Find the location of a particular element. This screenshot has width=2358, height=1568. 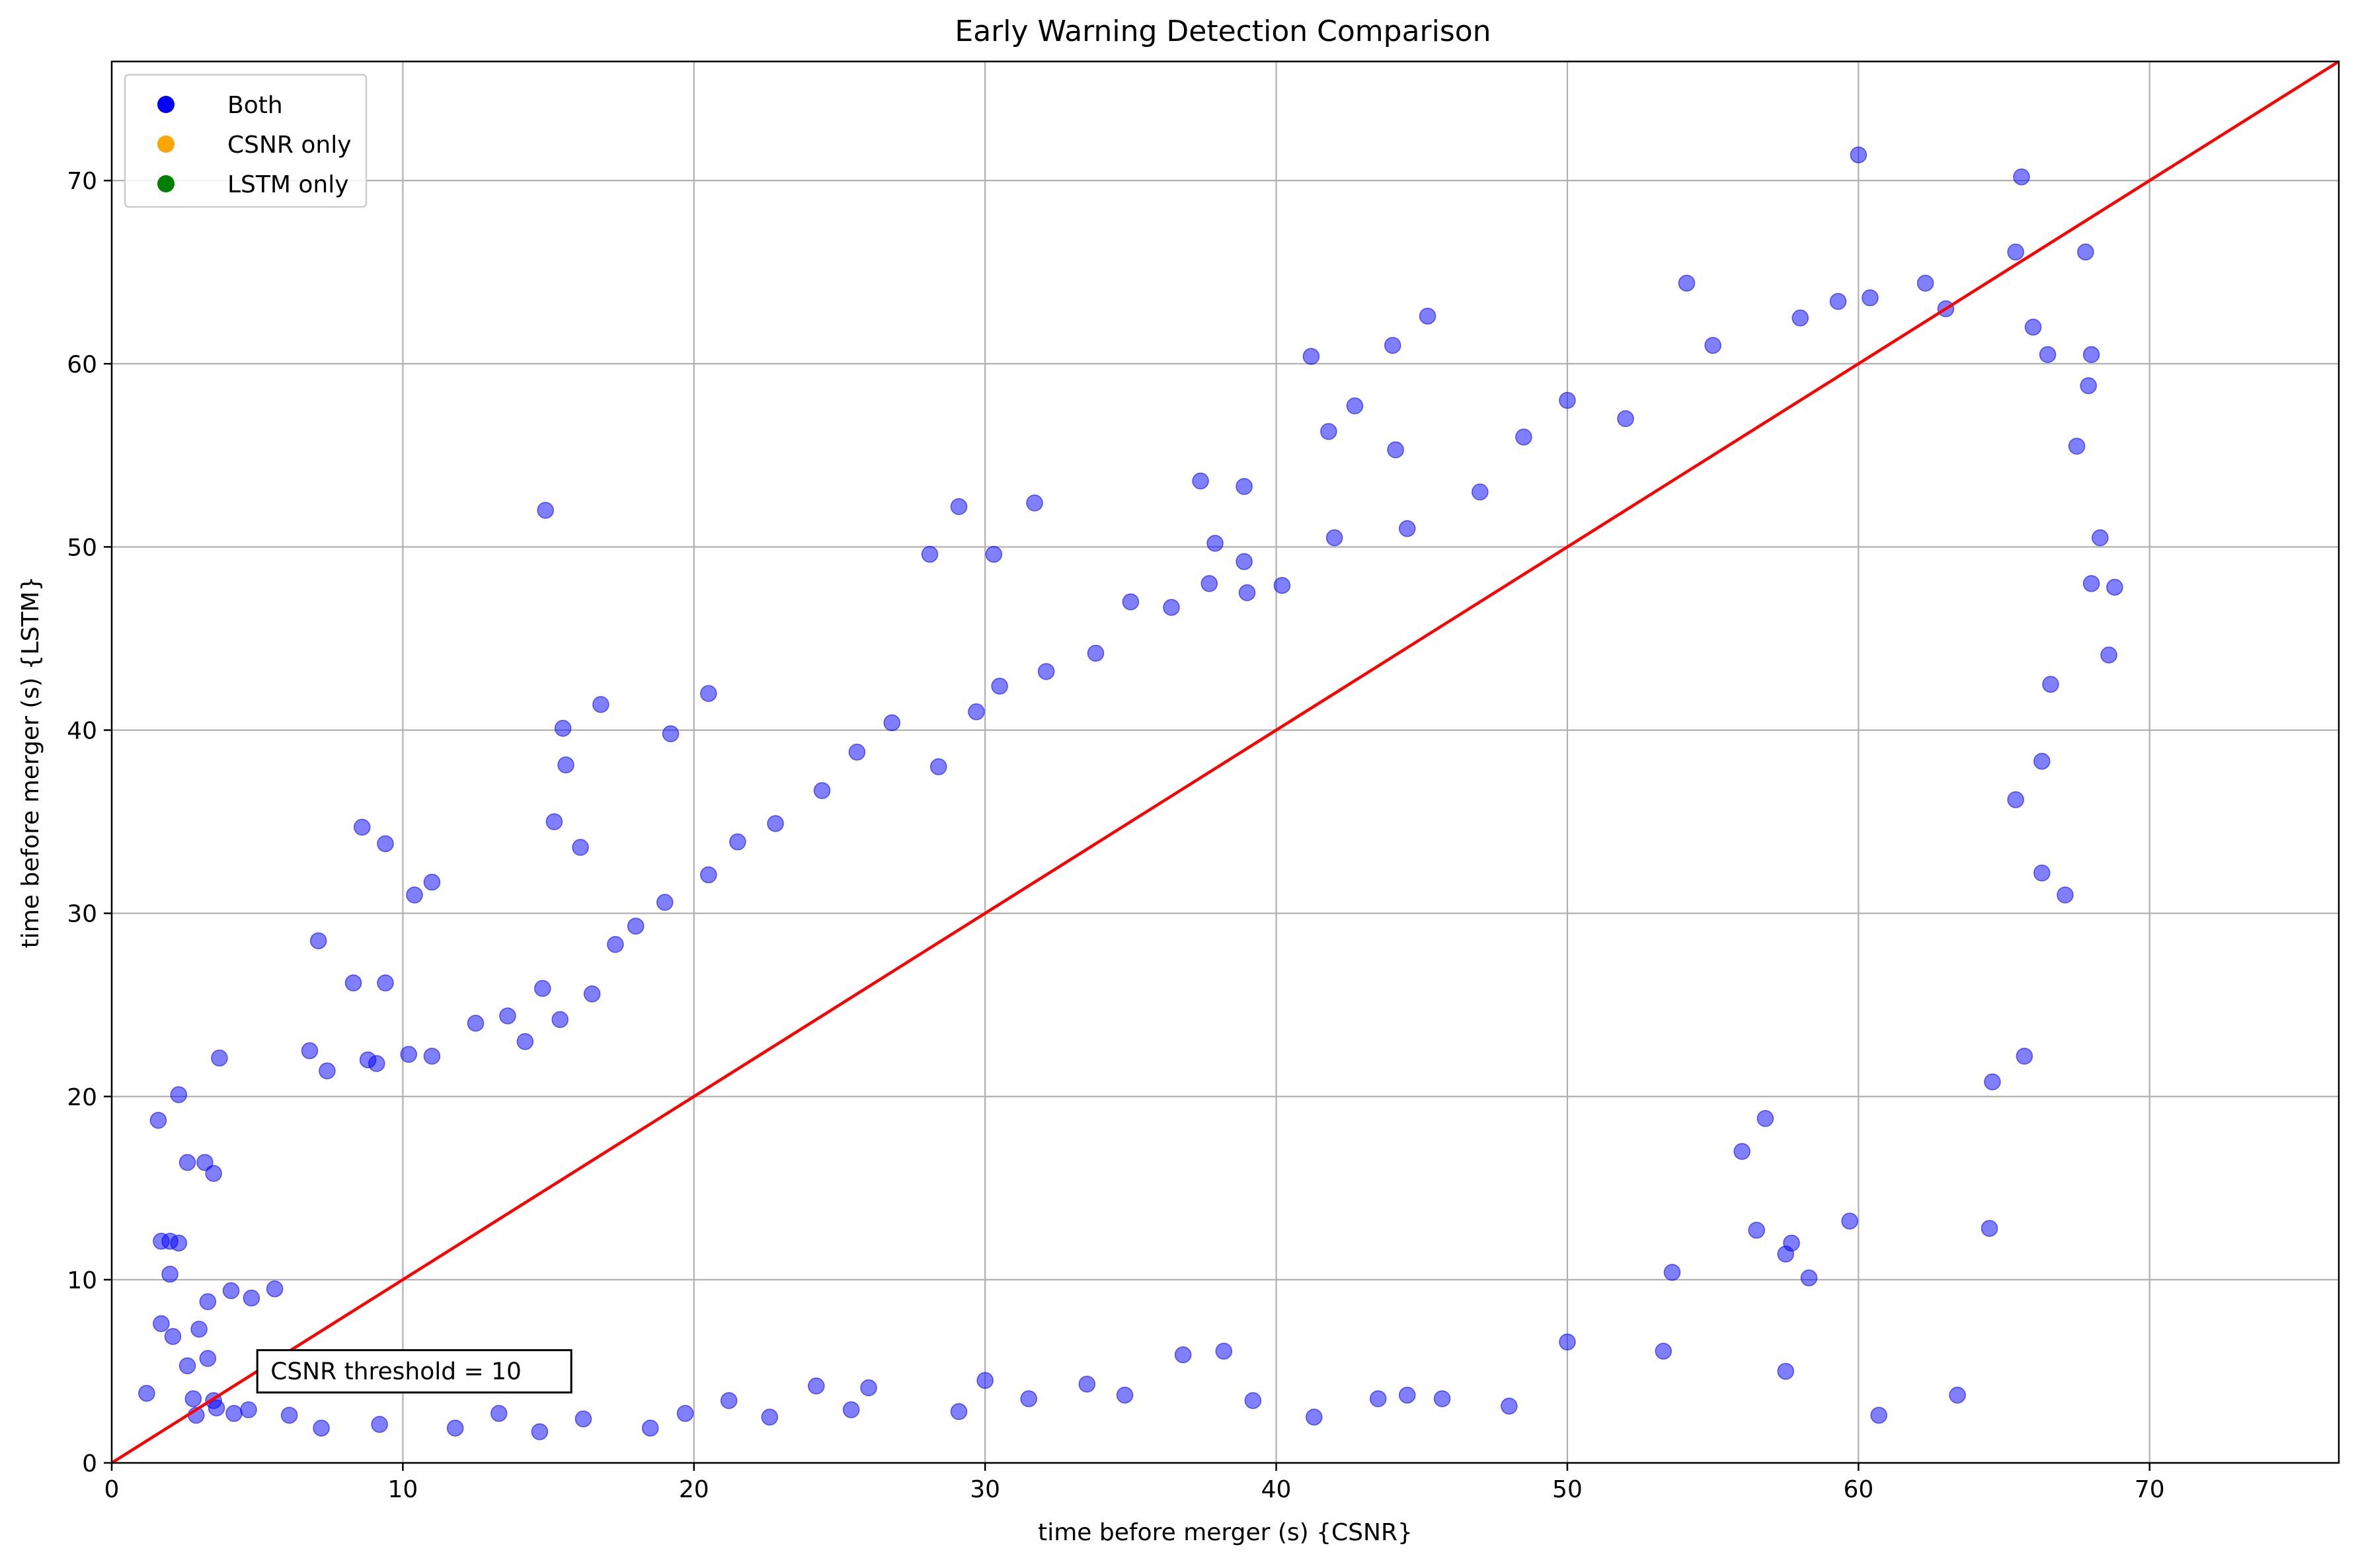

x-axis-label: time before merger (s) {CSNR} is located at coordinates (1225, 1532).